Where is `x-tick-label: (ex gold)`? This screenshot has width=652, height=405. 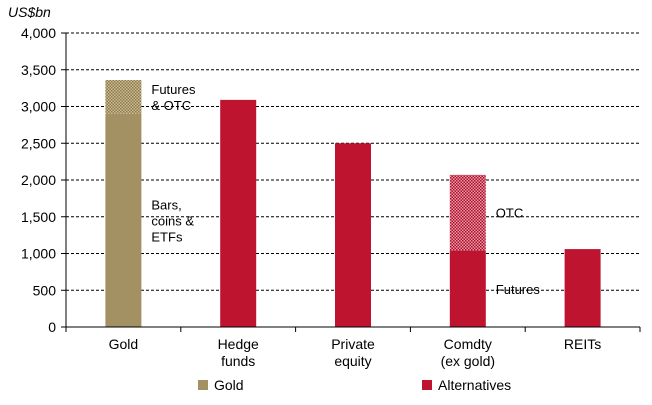 x-tick-label: (ex gold) is located at coordinates (468, 361).